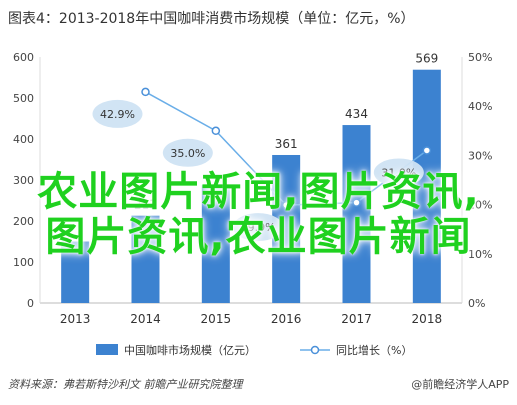 The height and width of the screenshot is (405, 517). What do you see at coordinates (23, 98) in the screenshot?
I see `y-left-tick-label: 500` at bounding box center [23, 98].